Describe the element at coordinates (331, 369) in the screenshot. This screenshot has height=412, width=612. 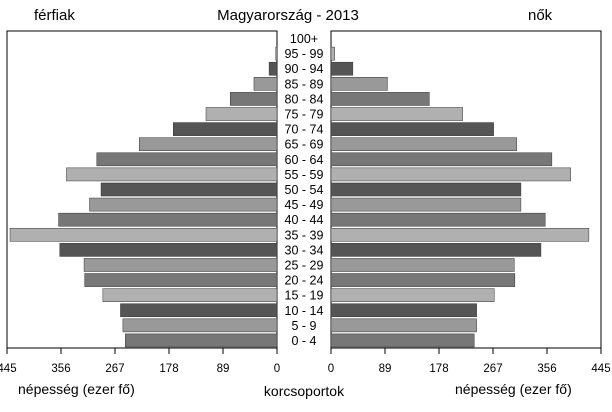
I see `right-x-tick-label: 0` at that location.